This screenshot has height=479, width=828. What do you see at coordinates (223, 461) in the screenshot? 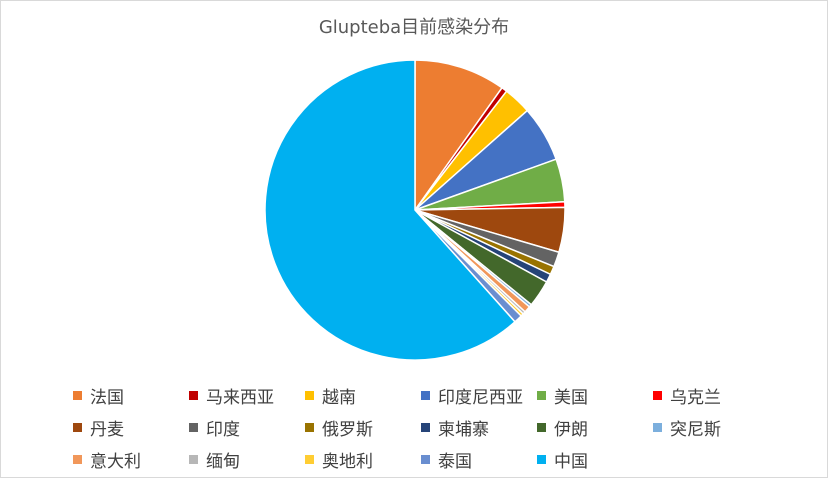
I see `legend-label: 缅甸` at bounding box center [223, 461].